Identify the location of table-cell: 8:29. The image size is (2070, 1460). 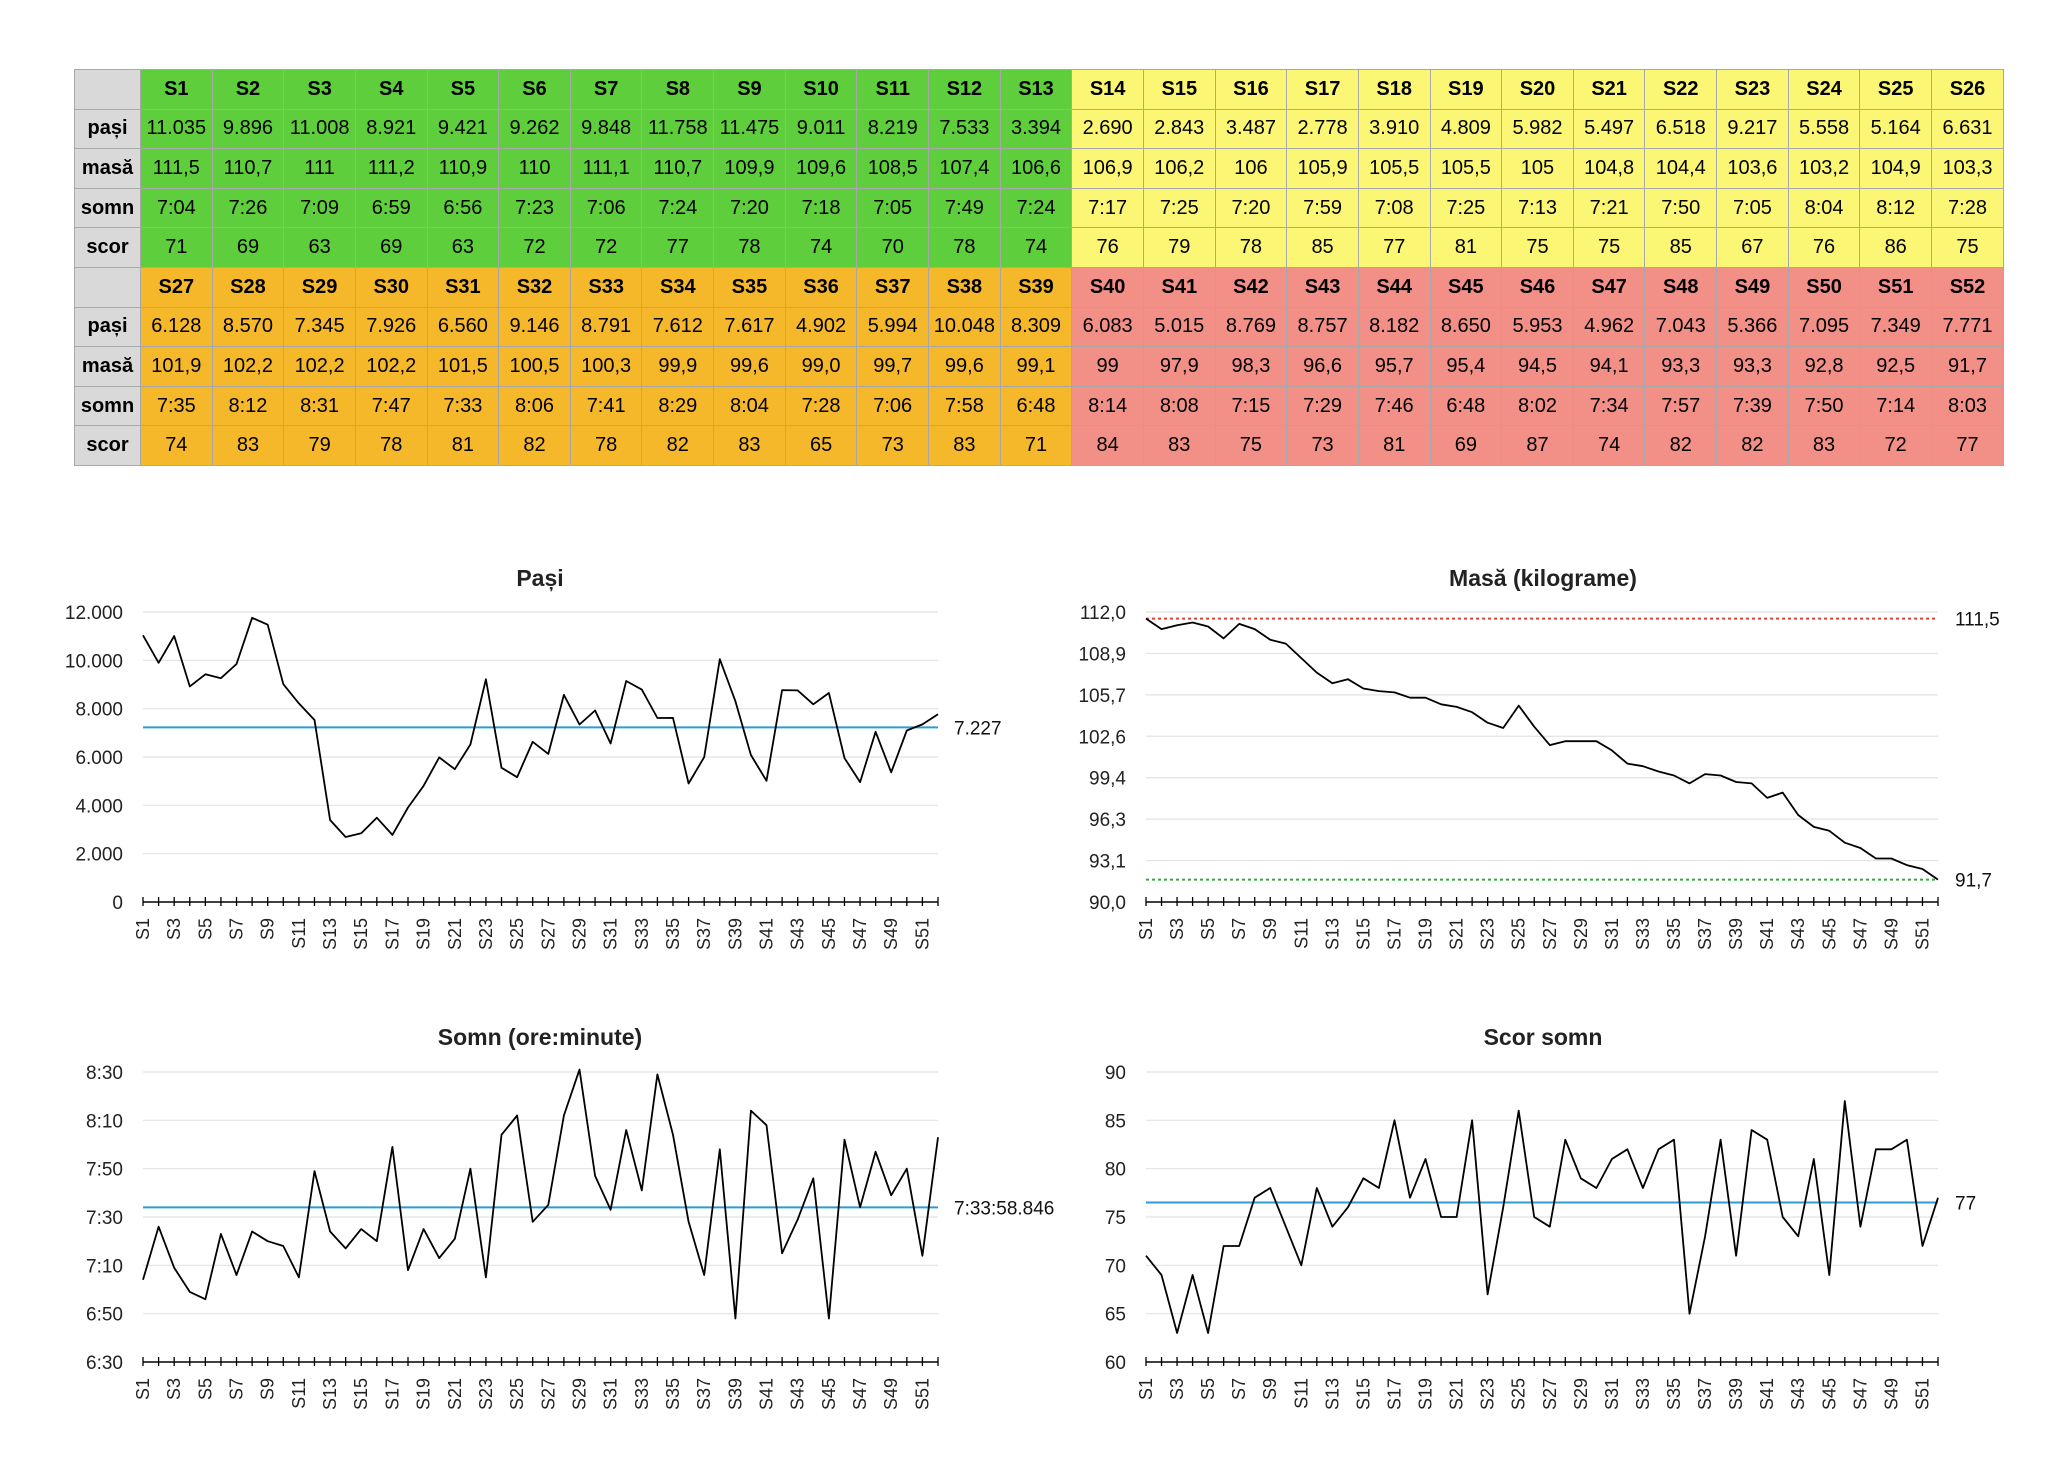
(678, 406).